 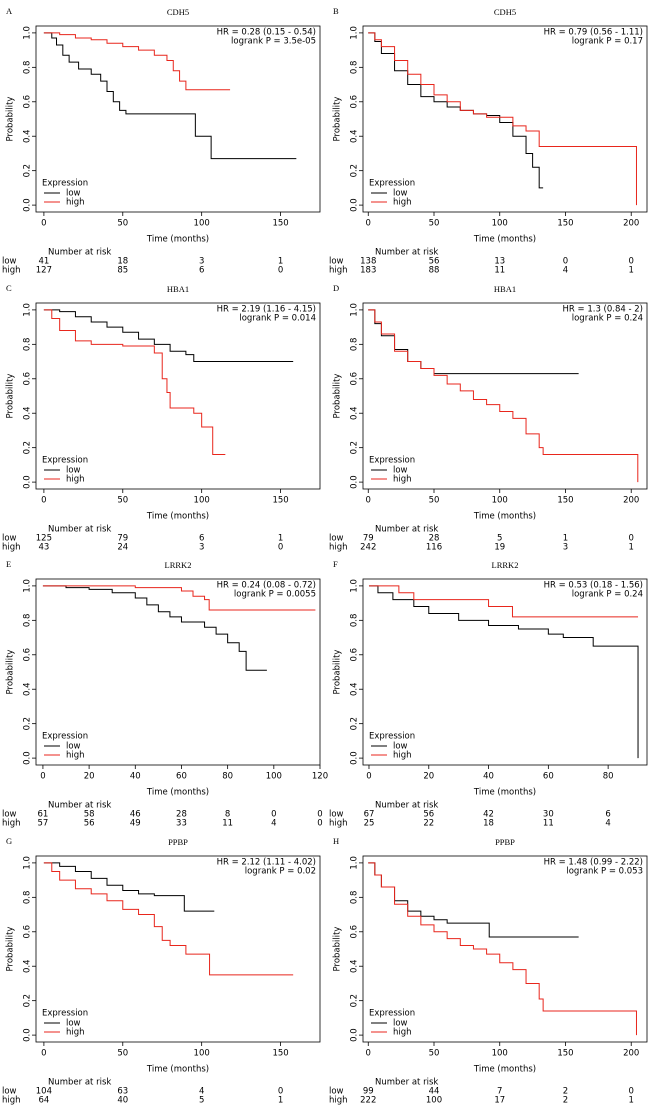 What do you see at coordinates (44, 271) in the screenshot?
I see `risk-count: 127` at bounding box center [44, 271].